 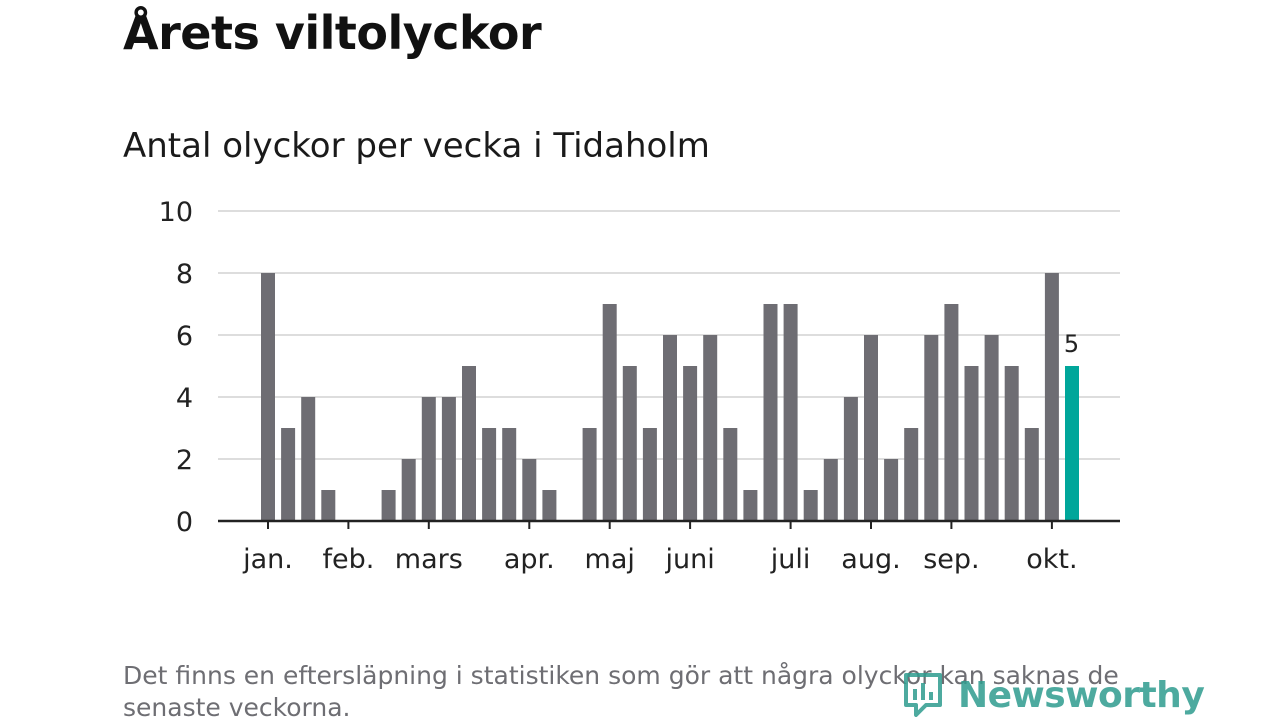 What do you see at coordinates (660, 548) in the screenshot?
I see `x-axis-month-labels: jan. feb. mars apr. maj juni juli aug. sep. okt.` at bounding box center [660, 548].